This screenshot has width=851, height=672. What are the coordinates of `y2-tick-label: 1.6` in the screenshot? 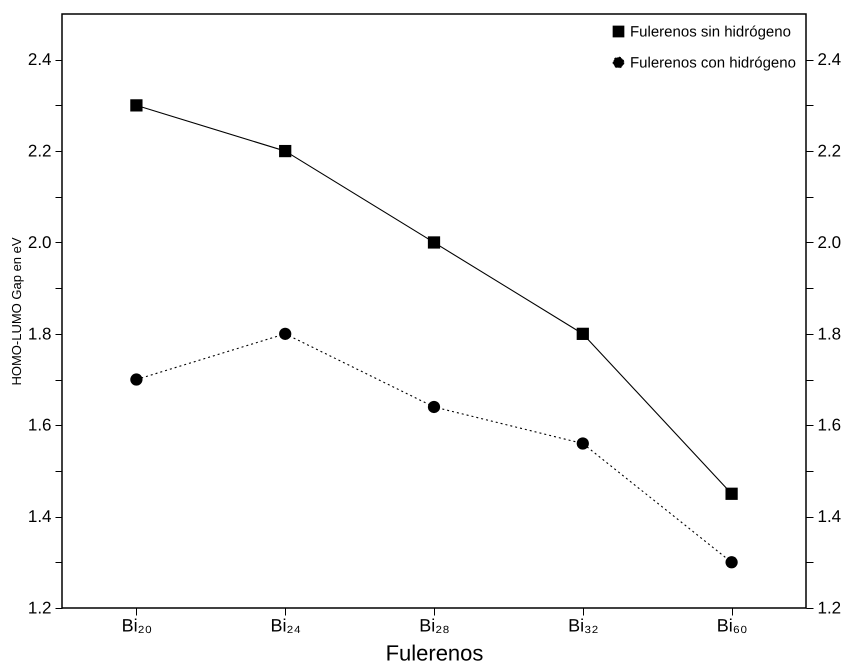 It's located at (830, 425).